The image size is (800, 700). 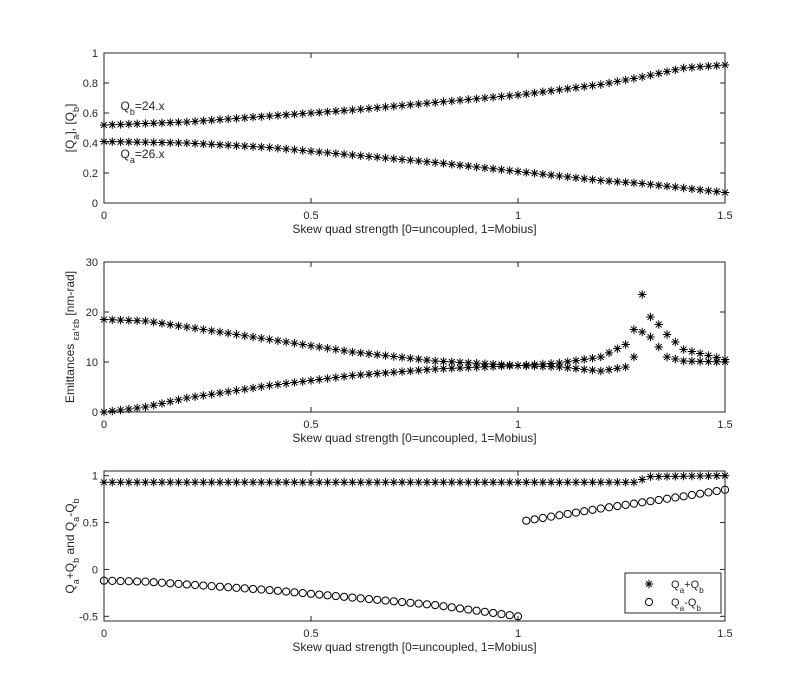 What do you see at coordinates (95, 570) in the screenshot?
I see `y-tick-label: 0` at bounding box center [95, 570].